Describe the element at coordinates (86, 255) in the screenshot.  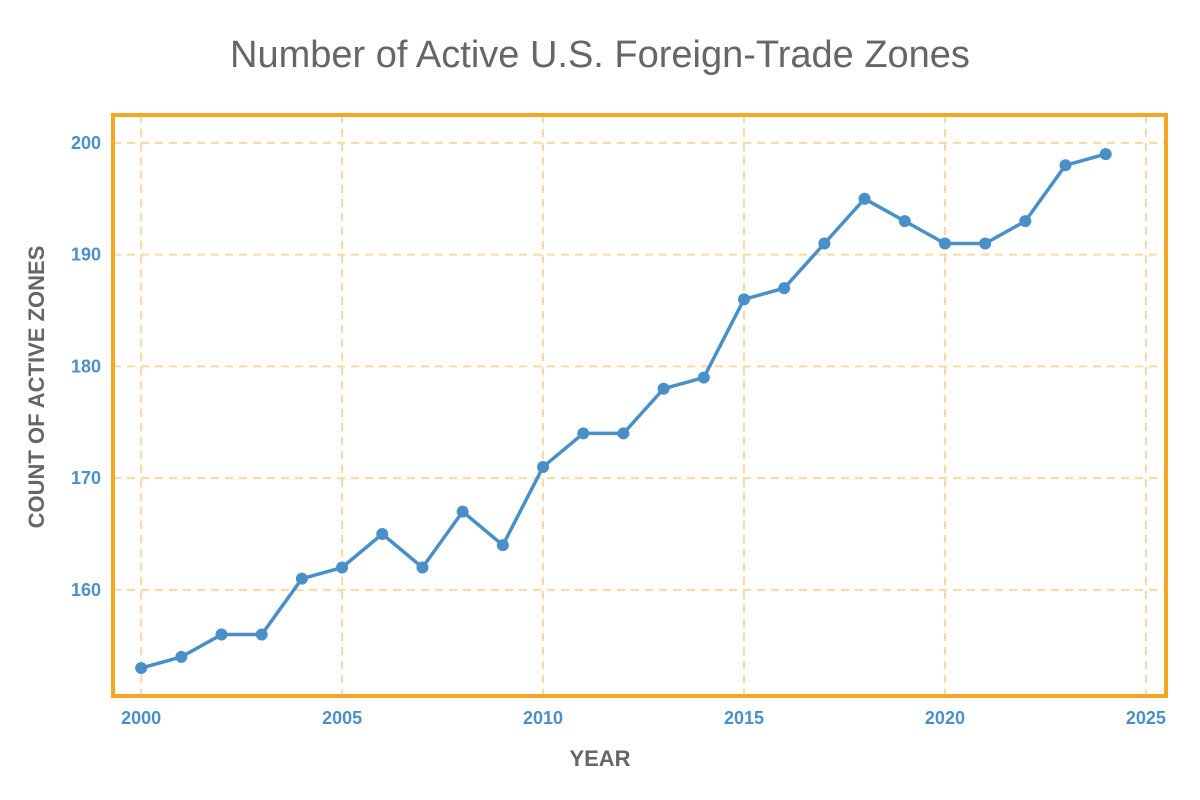
I see `y-tick-label: 190` at that location.